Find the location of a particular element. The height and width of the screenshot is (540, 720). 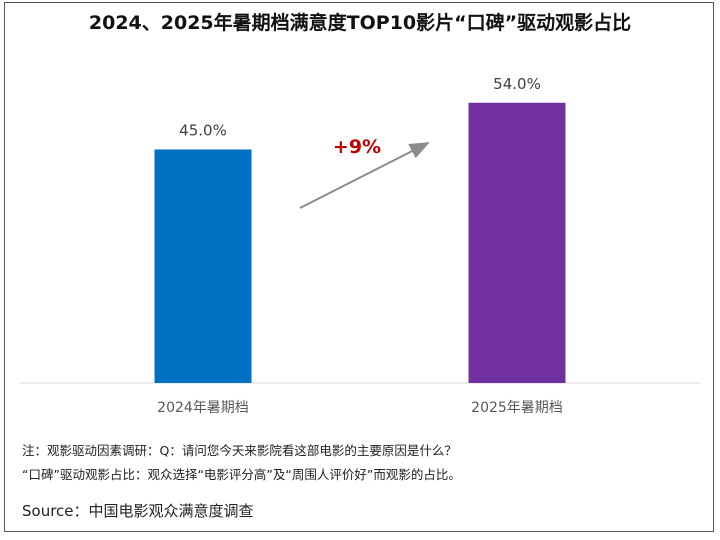

note-line-2: “口碑”驱动观影占比：观众选择“电影评分高”及“周围人评价好”而观影的占比。 is located at coordinates (241, 474).